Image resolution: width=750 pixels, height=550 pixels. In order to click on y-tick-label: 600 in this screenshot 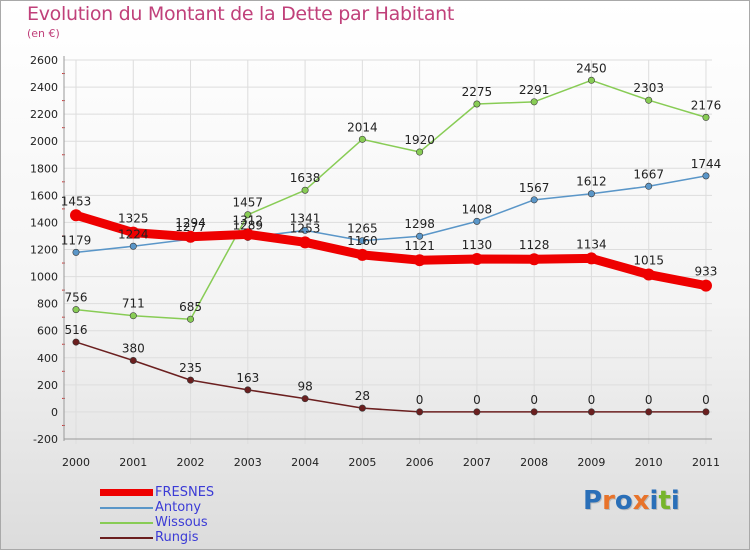, I will do `click(47, 331)`.